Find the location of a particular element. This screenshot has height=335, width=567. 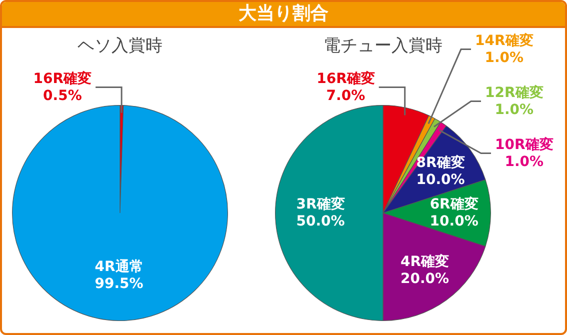

slice-label: 3R確変 is located at coordinates (320, 204).